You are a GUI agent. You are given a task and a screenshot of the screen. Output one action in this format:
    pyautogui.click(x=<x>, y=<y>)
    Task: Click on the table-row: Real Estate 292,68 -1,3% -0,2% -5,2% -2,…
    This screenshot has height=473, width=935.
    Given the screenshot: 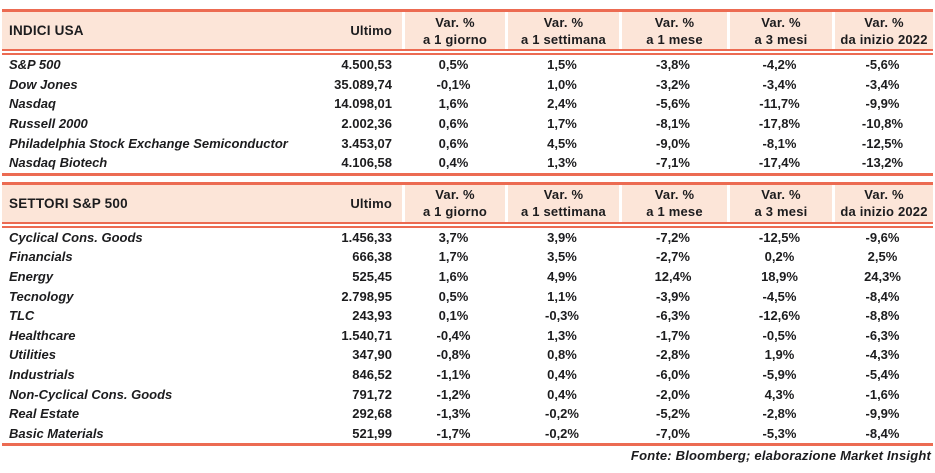 What is the action you would take?
    pyautogui.click(x=467, y=414)
    